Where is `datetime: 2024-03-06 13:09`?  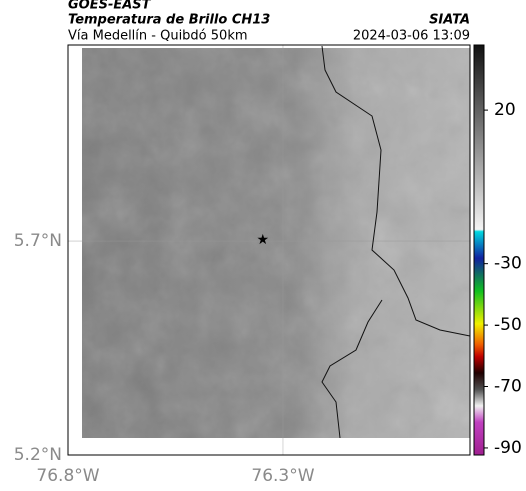 datetime: 2024-03-06 13:09 is located at coordinates (411, 36).